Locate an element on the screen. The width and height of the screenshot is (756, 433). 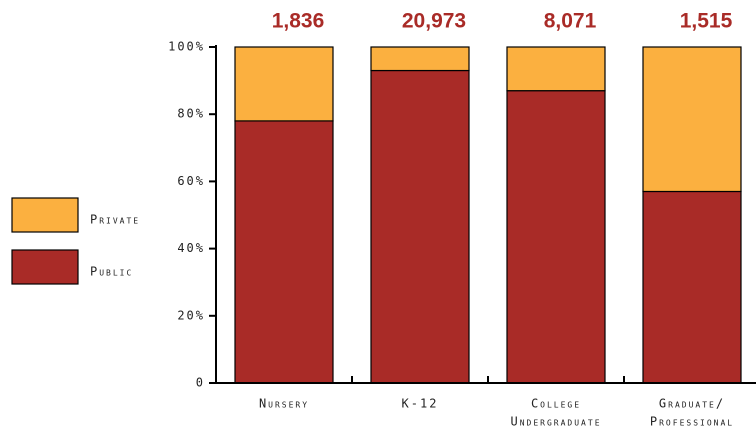
x-tick-label: Graduate/ is located at coordinates (692, 404).